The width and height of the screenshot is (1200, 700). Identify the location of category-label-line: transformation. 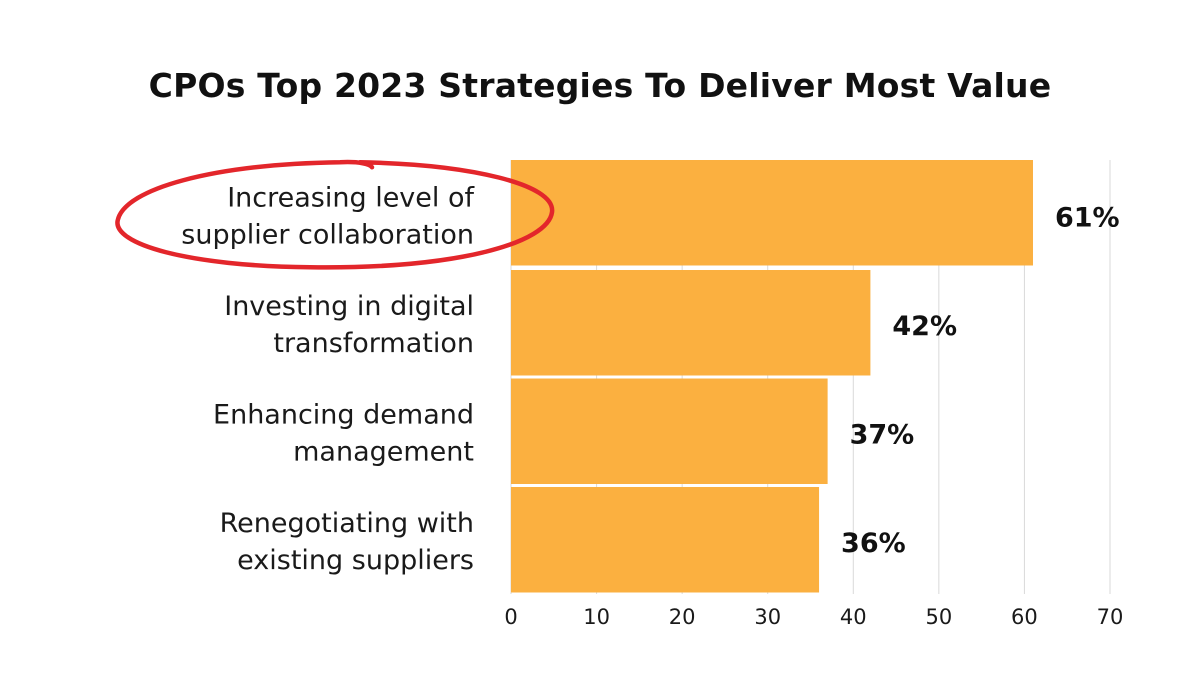
(373, 343).